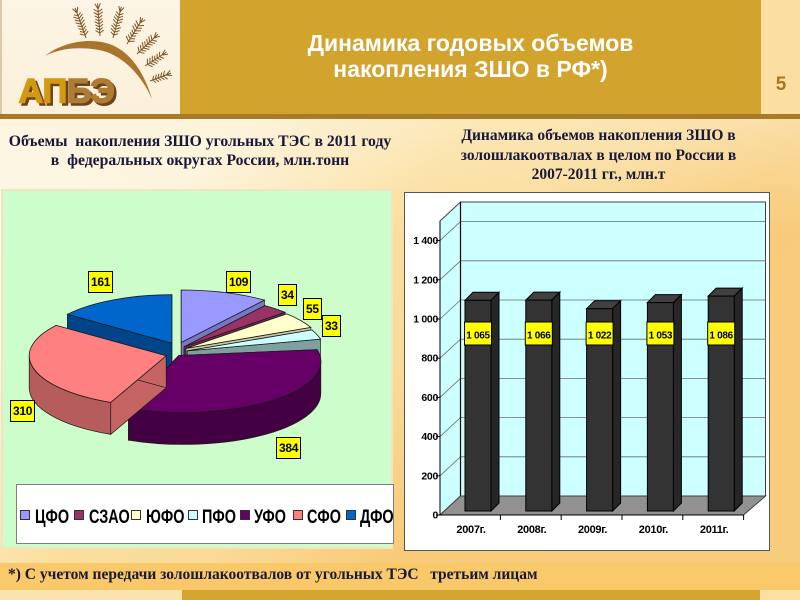 The image size is (800, 600). I want to click on svg-text: 2010г., so click(653, 530).